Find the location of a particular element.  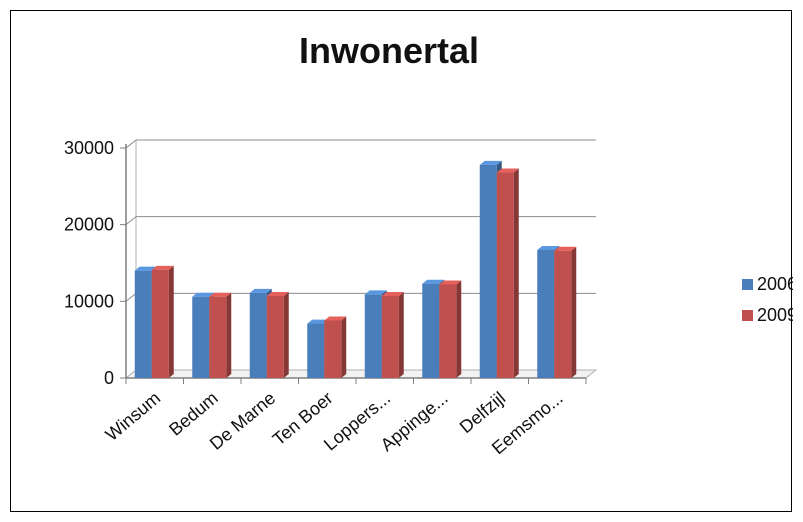

x-tick-label: Winsum is located at coordinates (133, 416).